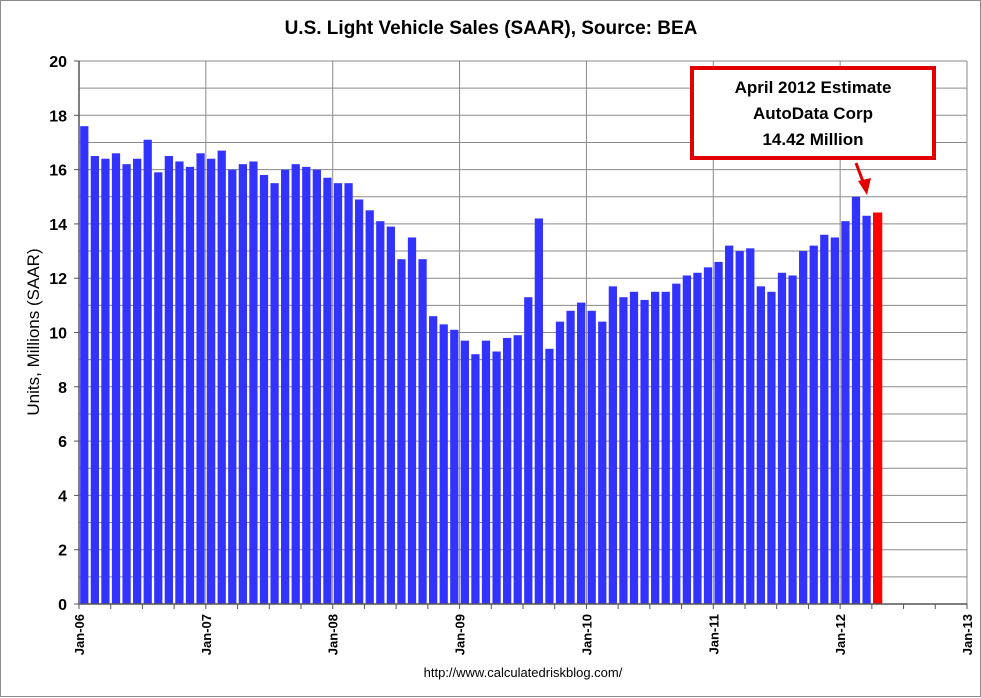  What do you see at coordinates (58, 279) in the screenshot?
I see `y-tick-label: 12` at bounding box center [58, 279].